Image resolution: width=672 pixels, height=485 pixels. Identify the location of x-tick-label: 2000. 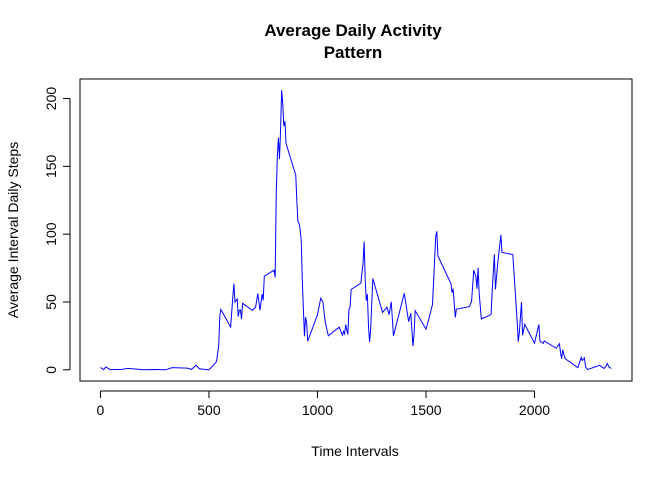
(534, 410).